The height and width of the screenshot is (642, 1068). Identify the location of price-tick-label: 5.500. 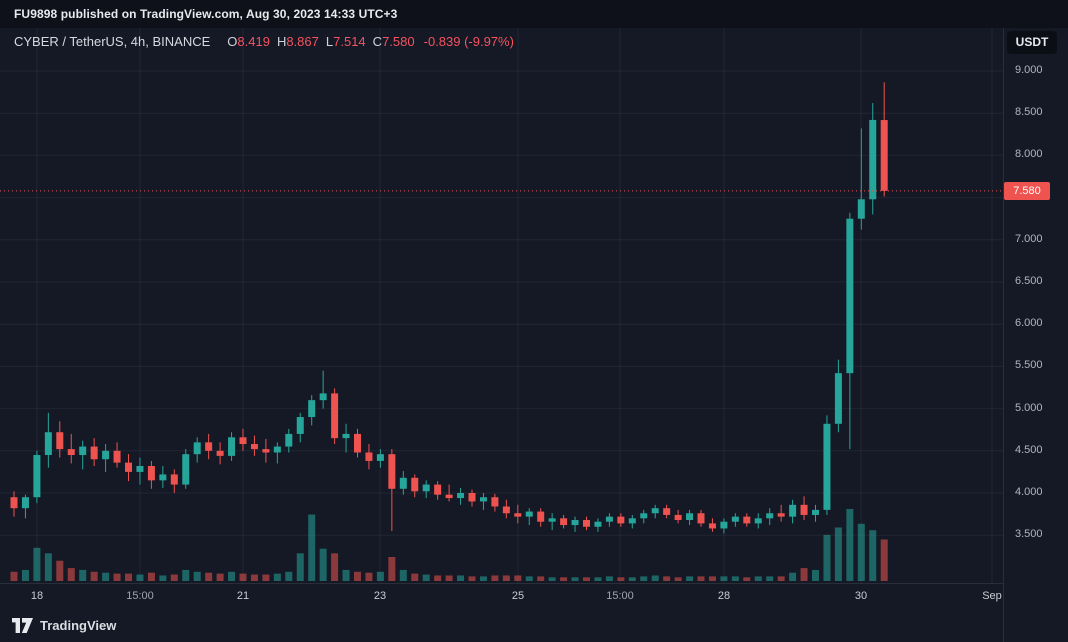
(1029, 365).